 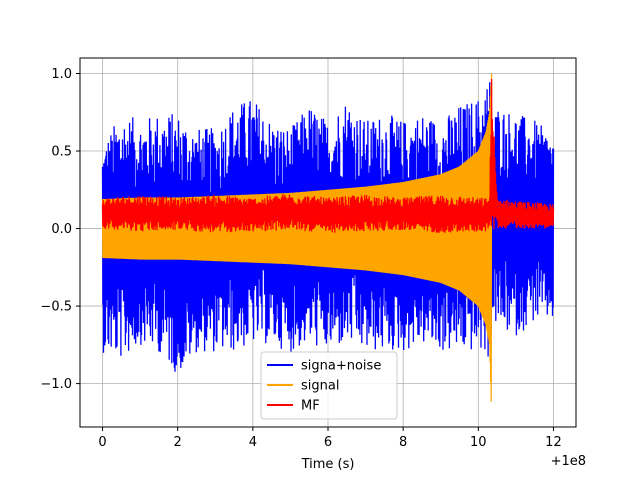 I want to click on y-tick-label: 0.0, so click(x=61, y=229).